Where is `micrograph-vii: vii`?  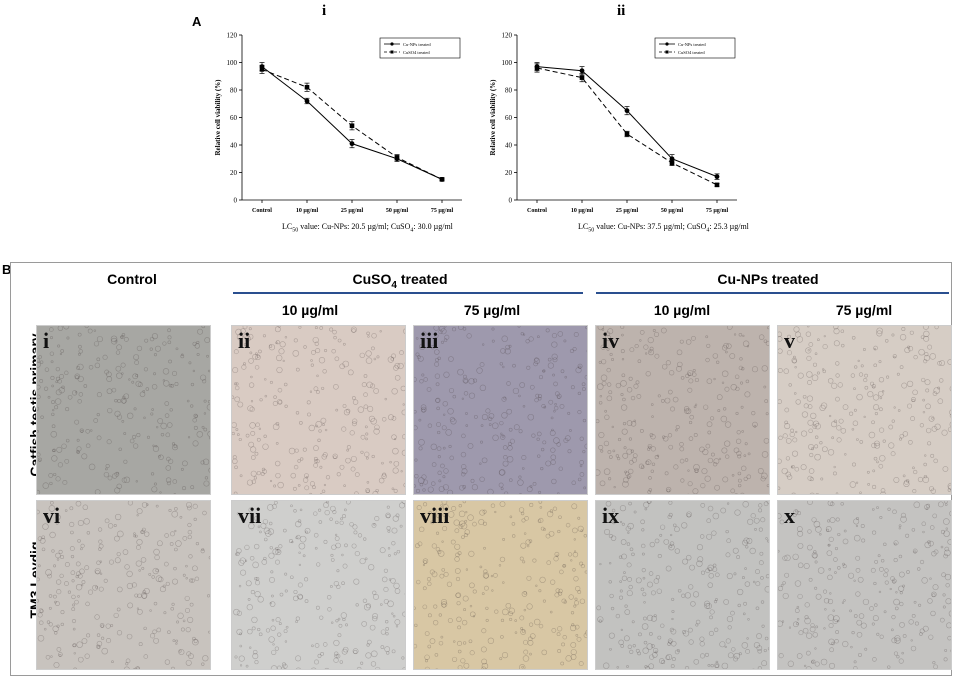
micrograph-vii: vii is located at coordinates (318, 585).